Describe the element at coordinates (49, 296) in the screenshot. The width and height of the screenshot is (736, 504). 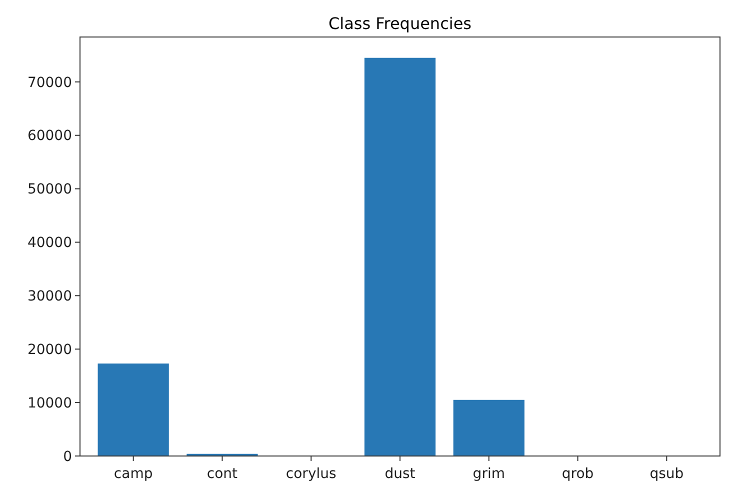
I see `y-tick-label: 30000` at that location.